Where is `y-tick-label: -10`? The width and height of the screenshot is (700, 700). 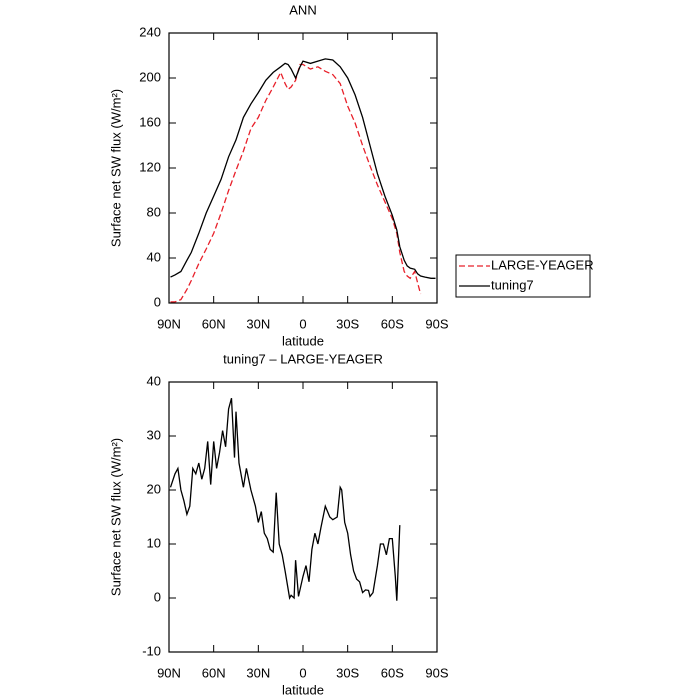
y-tick-label: -10 is located at coordinates (151, 650).